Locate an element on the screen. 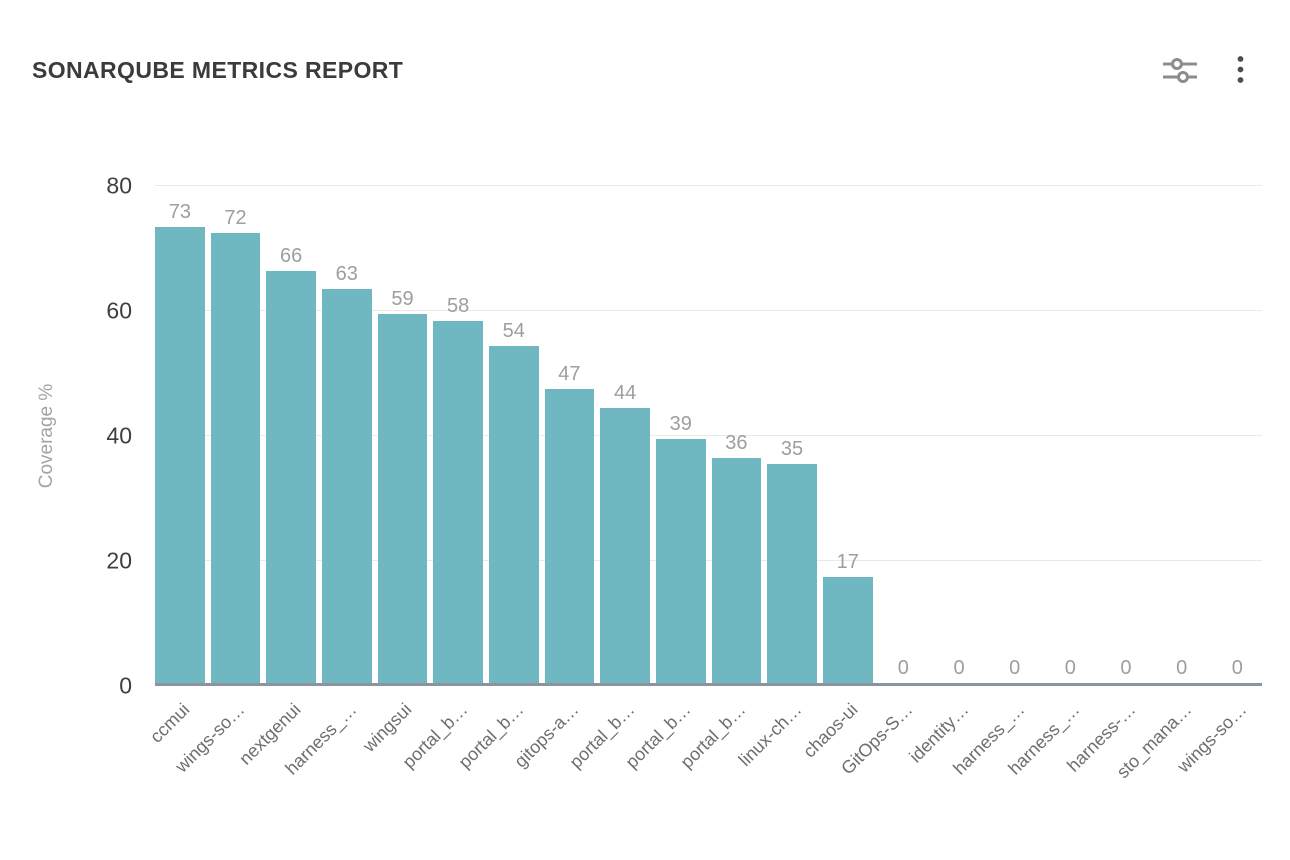  kebab-menu-icon is located at coordinates (1240, 69).